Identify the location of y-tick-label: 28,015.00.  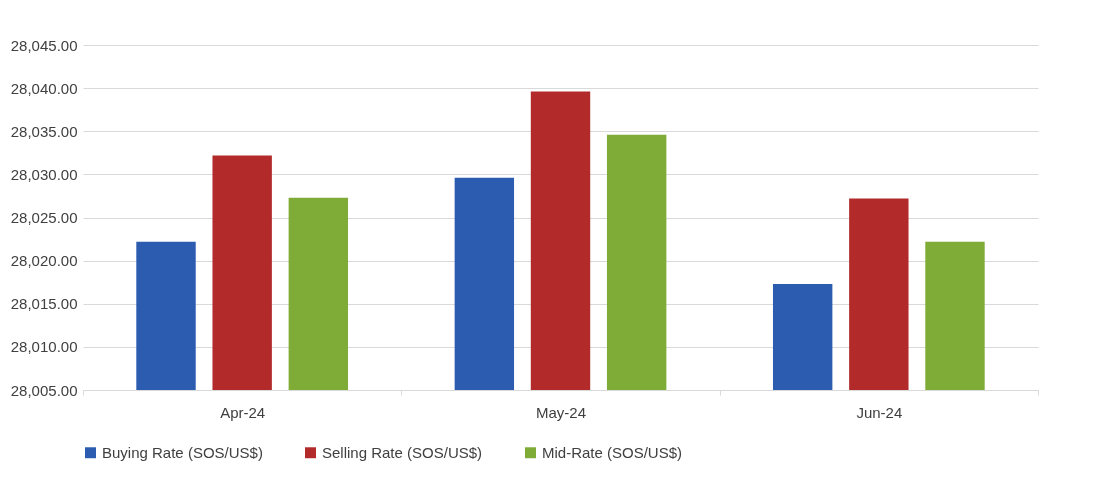
(44, 304).